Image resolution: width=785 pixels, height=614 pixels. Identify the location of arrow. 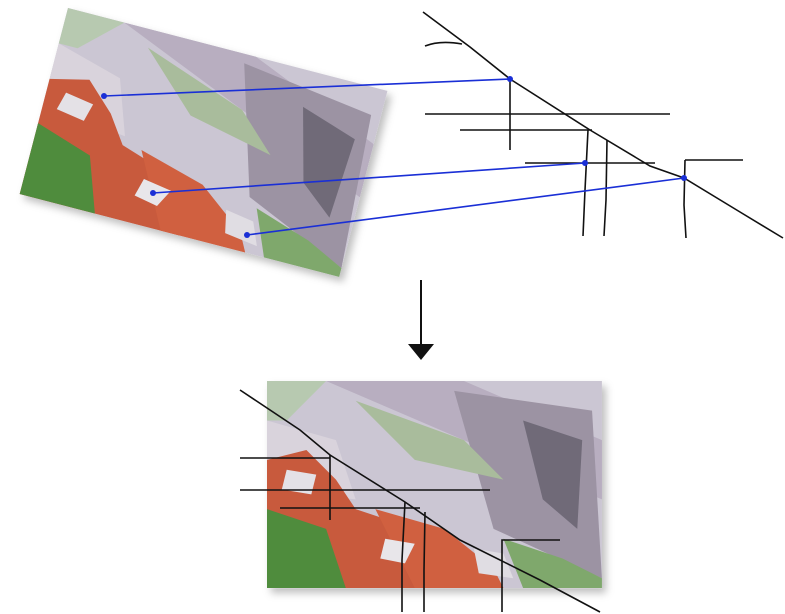
(421, 320).